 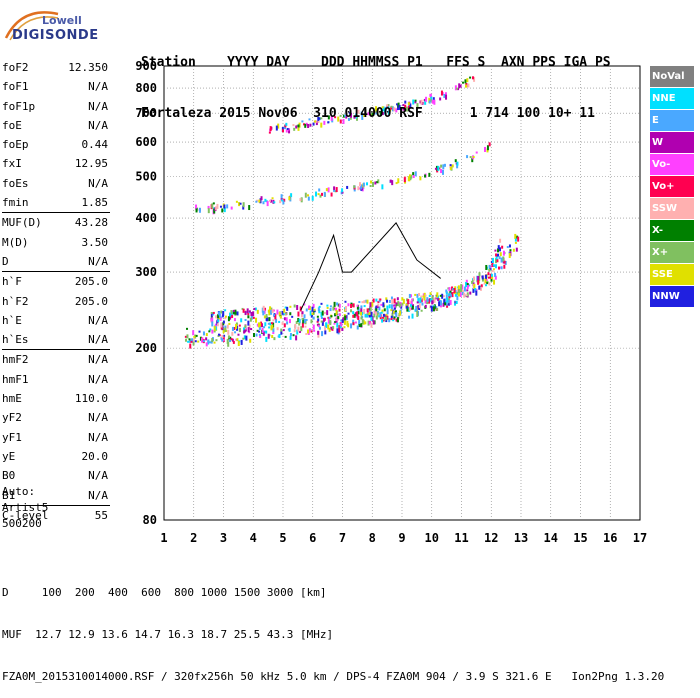 What do you see at coordinates (551, 538) in the screenshot?
I see `x-tick-label: 14` at bounding box center [551, 538].